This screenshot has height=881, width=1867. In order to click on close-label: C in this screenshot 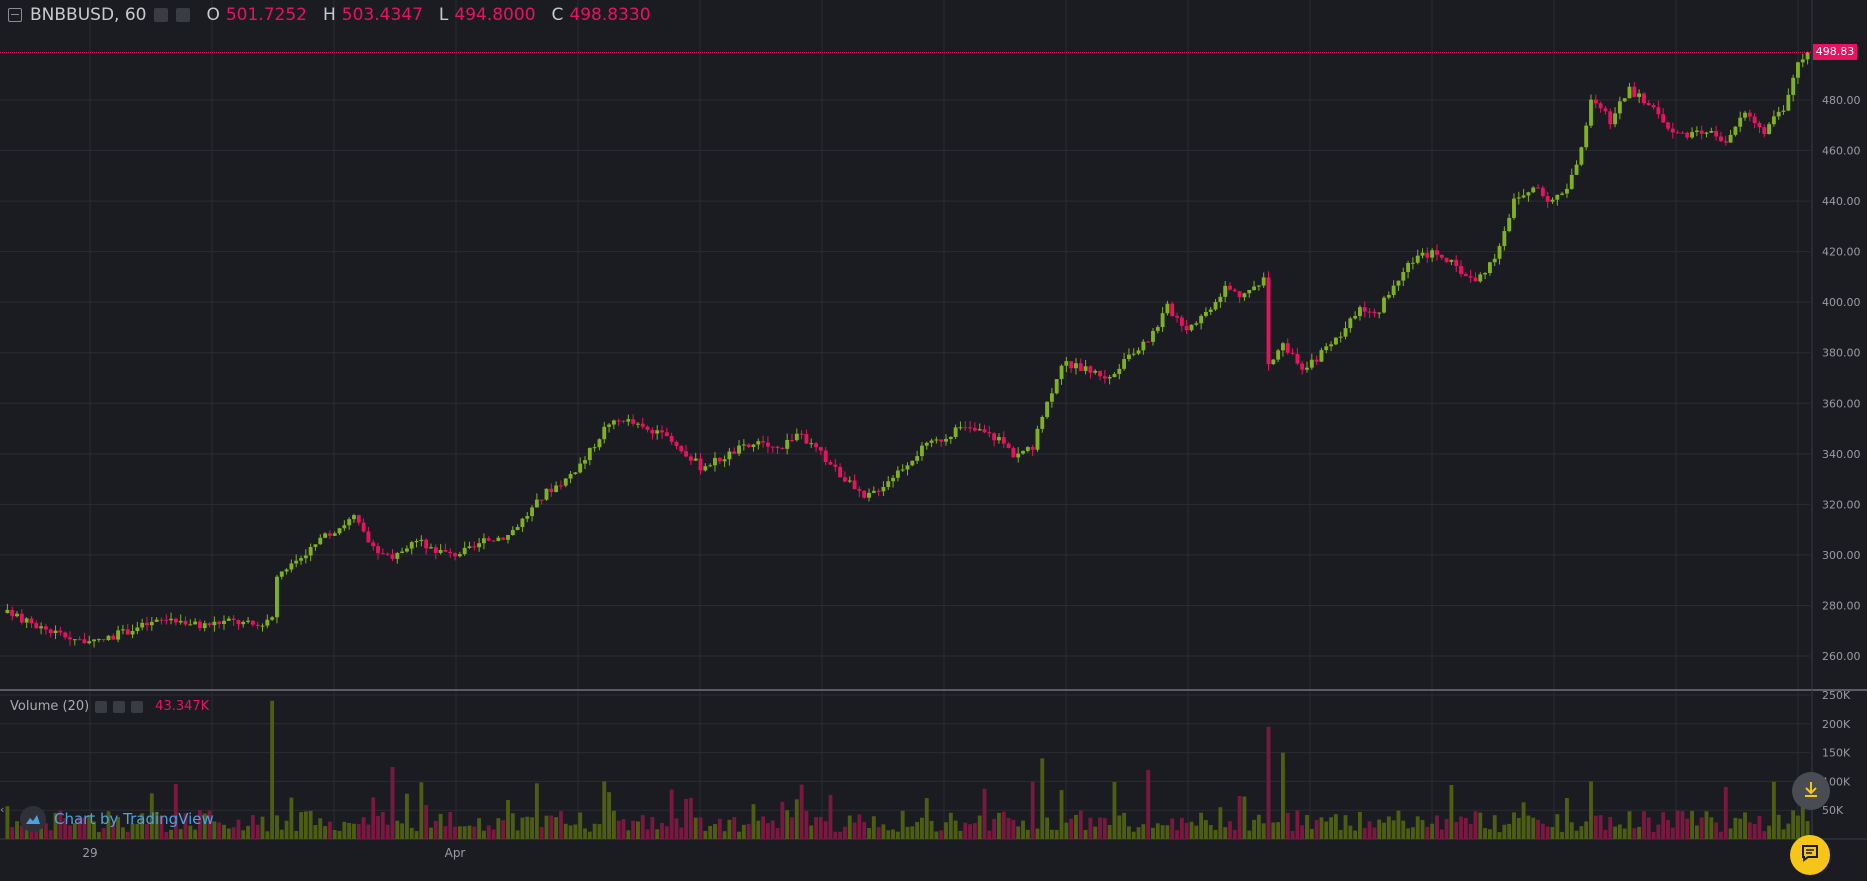, I will do `click(557, 15)`.